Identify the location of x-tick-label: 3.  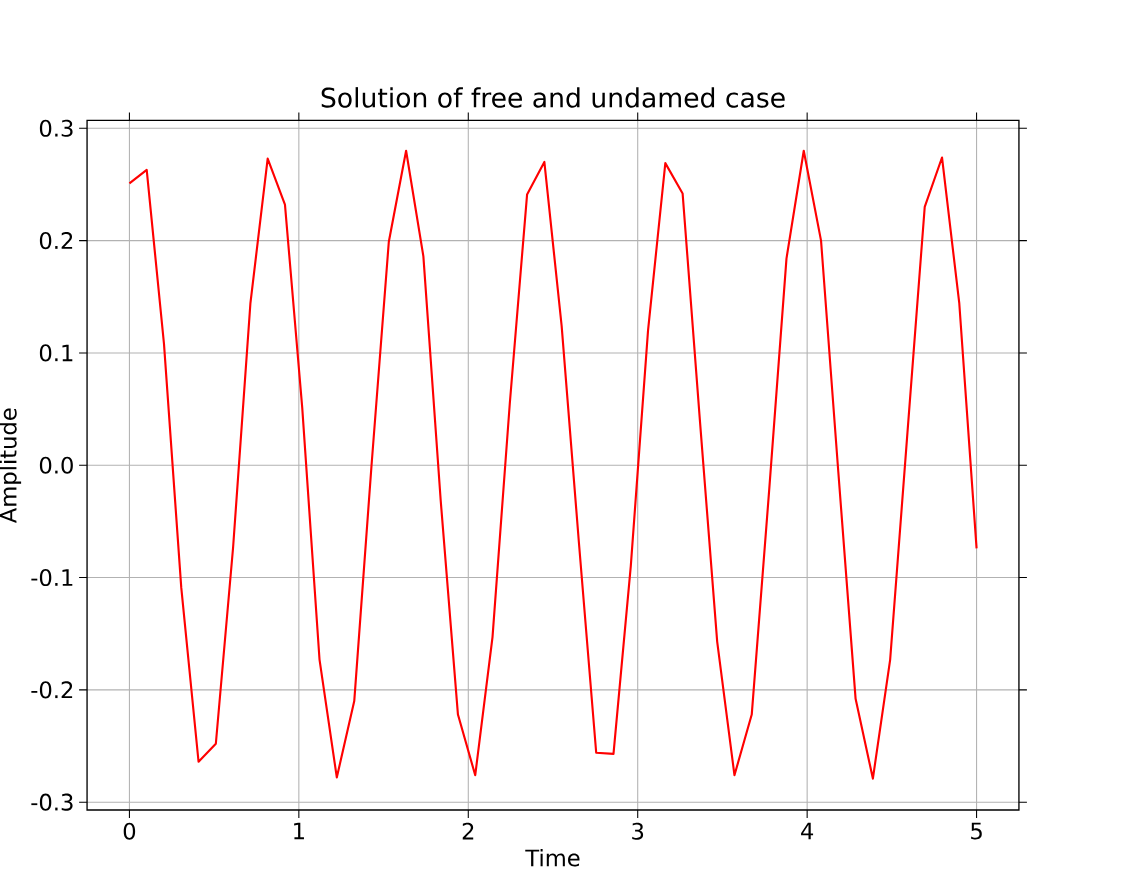
(638, 831).